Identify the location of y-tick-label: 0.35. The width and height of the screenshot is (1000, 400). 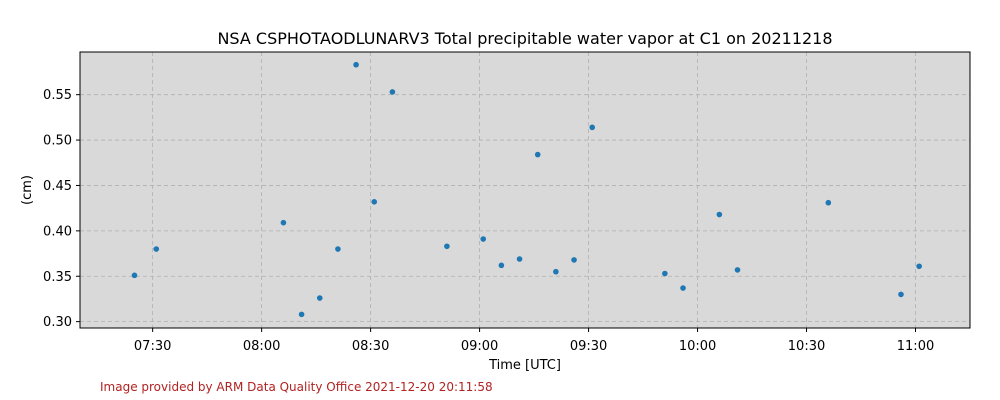
(57, 277).